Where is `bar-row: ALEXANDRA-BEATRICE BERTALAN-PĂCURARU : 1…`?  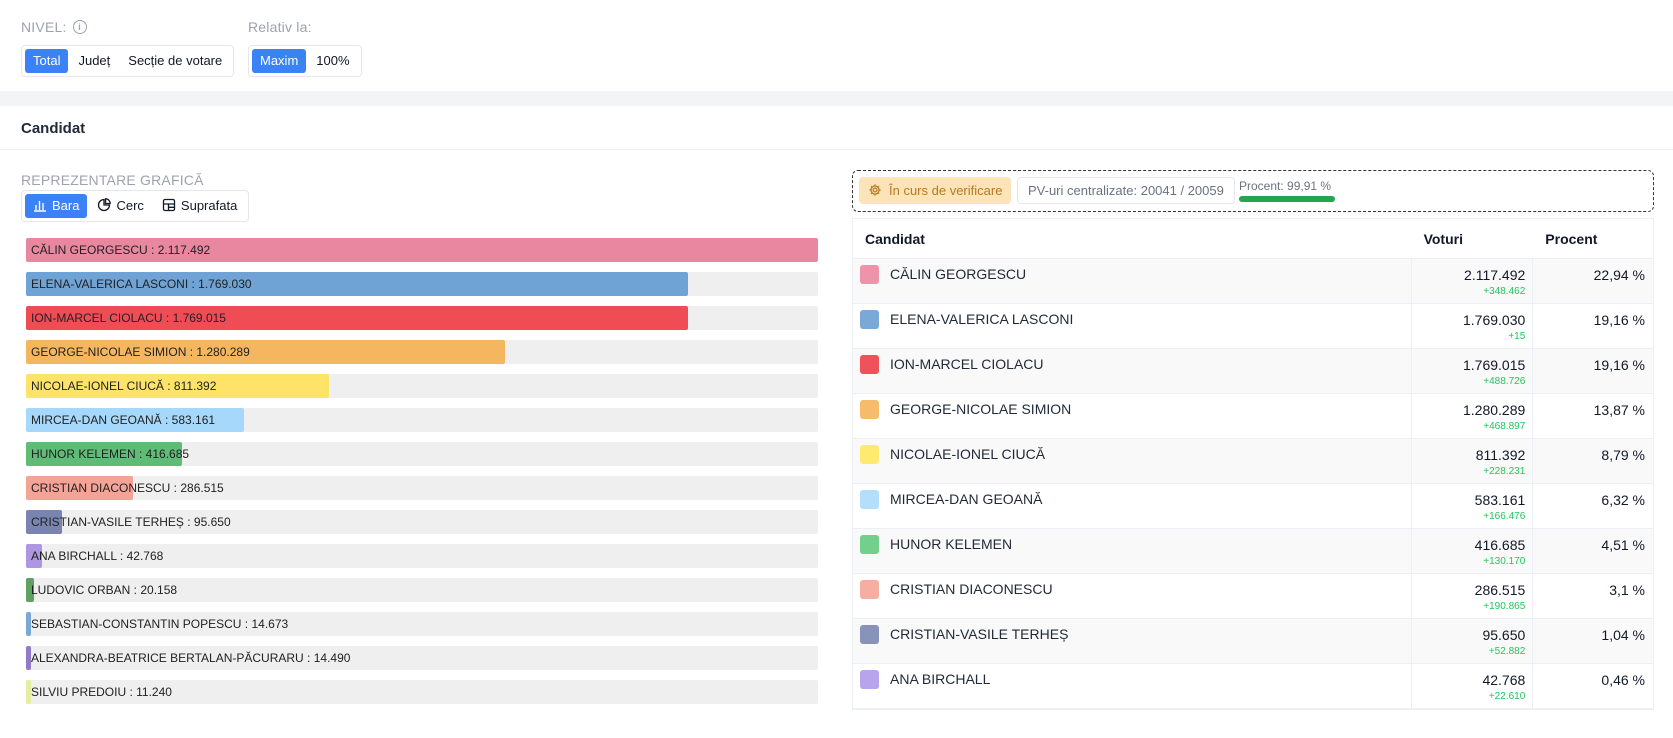
bar-row: ALEXANDRA-BEATRICE BERTALAN-PĂCURARU : 1… is located at coordinates (422, 658).